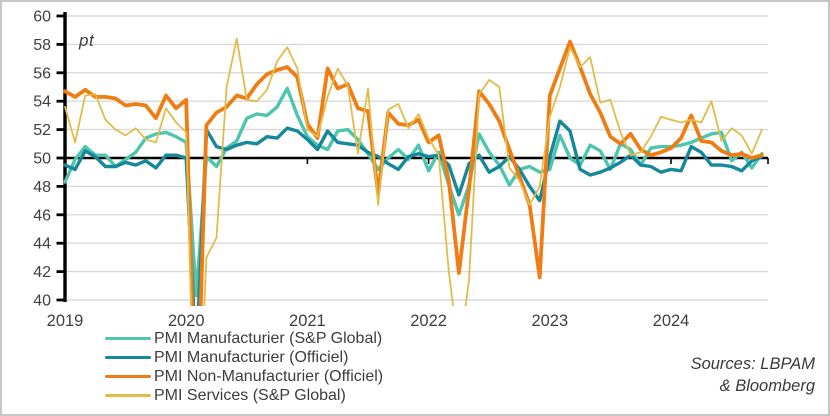 The width and height of the screenshot is (830, 416). What do you see at coordinates (42, 17) in the screenshot?
I see `y-tick-label: 60` at bounding box center [42, 17].